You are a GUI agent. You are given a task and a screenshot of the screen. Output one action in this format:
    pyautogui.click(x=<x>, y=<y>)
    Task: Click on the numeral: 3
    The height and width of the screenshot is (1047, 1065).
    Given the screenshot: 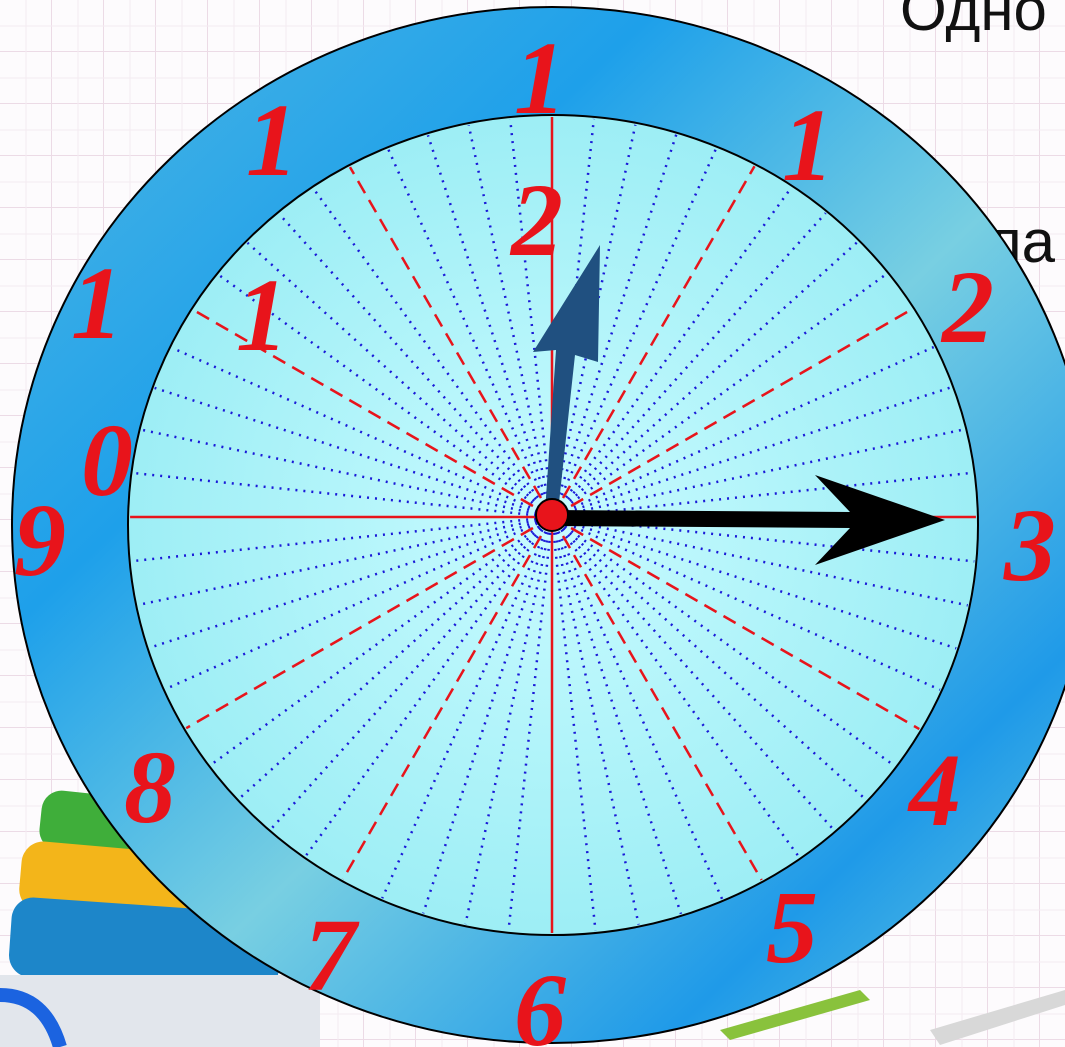 What is the action you would take?
    pyautogui.click(x=1029, y=545)
    